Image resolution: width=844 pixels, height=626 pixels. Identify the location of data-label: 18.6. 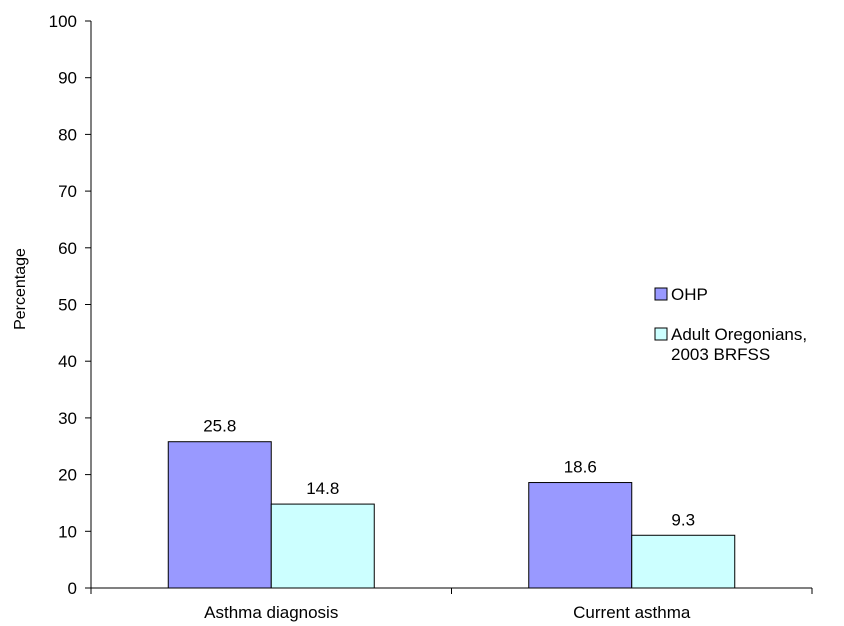
(580, 467).